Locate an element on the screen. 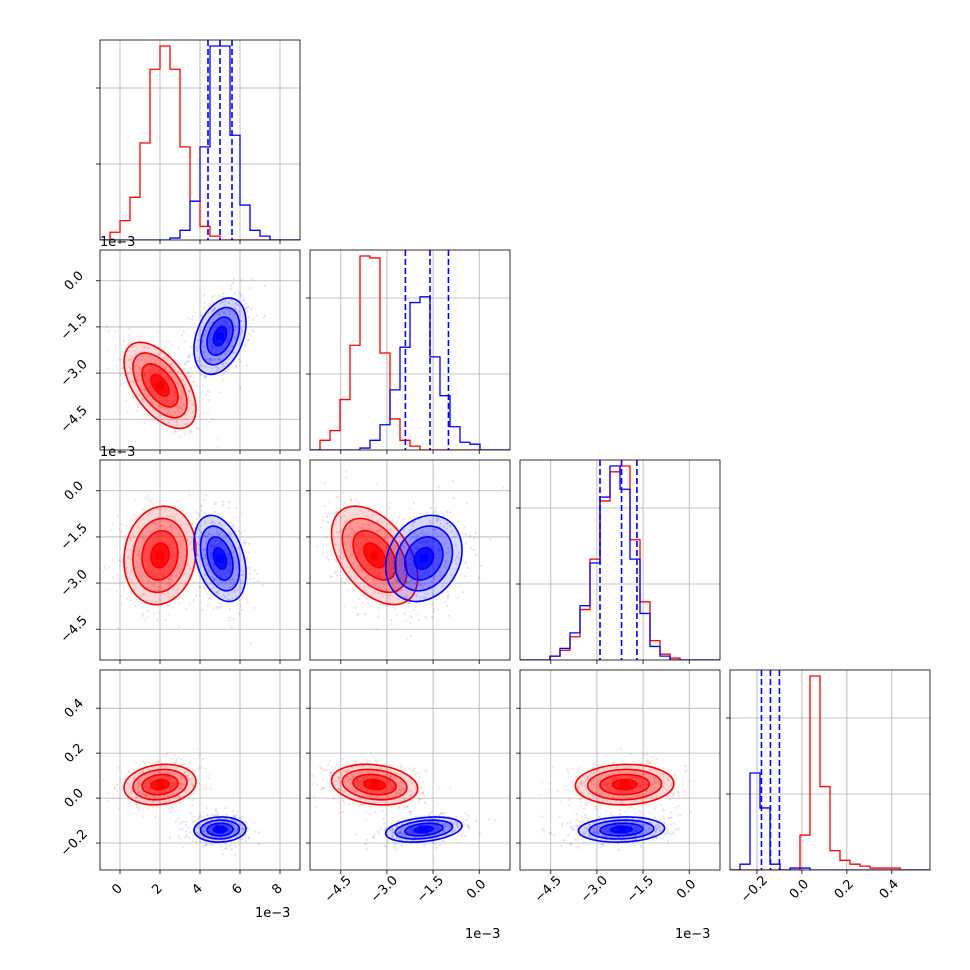 This screenshot has width=970, height=970. panel-r3-c1 is located at coordinates (410, 770).